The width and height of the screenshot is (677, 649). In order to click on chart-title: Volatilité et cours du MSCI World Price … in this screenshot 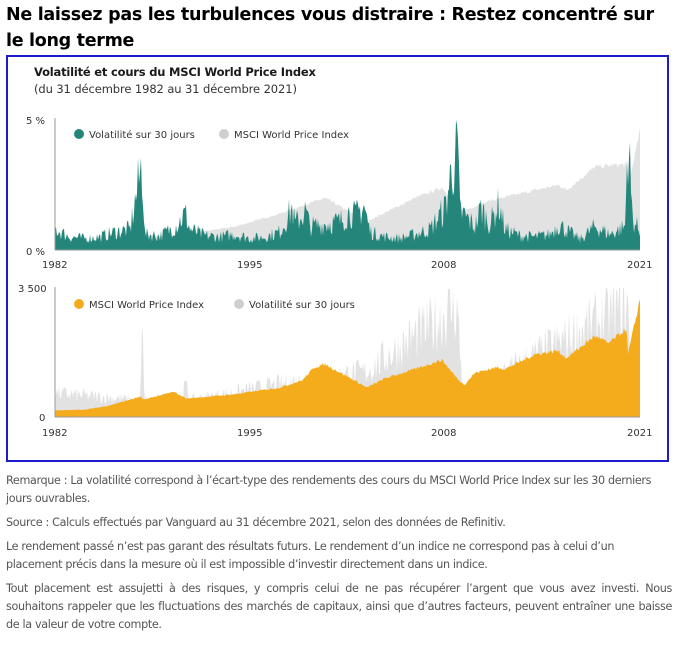, I will do `click(175, 72)`.